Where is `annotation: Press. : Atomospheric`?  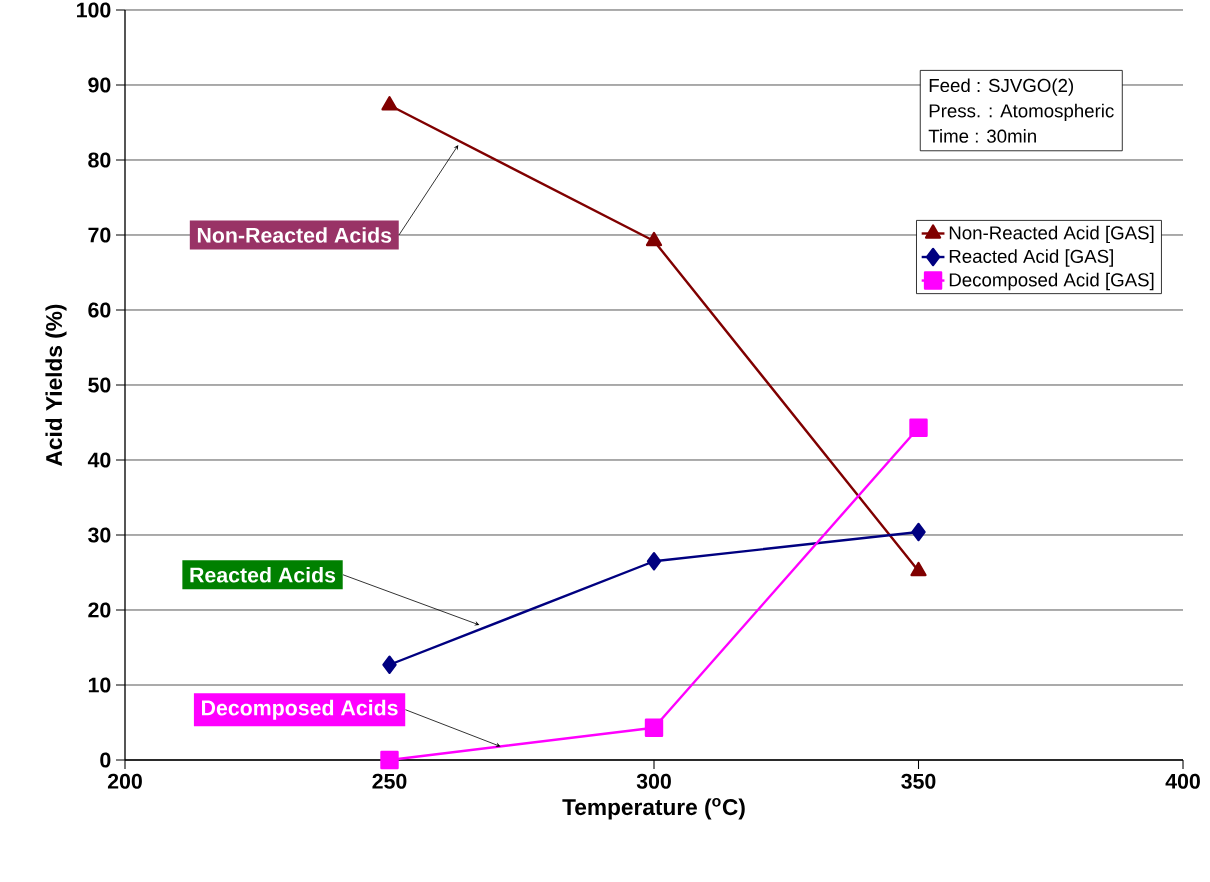 annotation: Press. : Atomospheric is located at coordinates (1021, 112).